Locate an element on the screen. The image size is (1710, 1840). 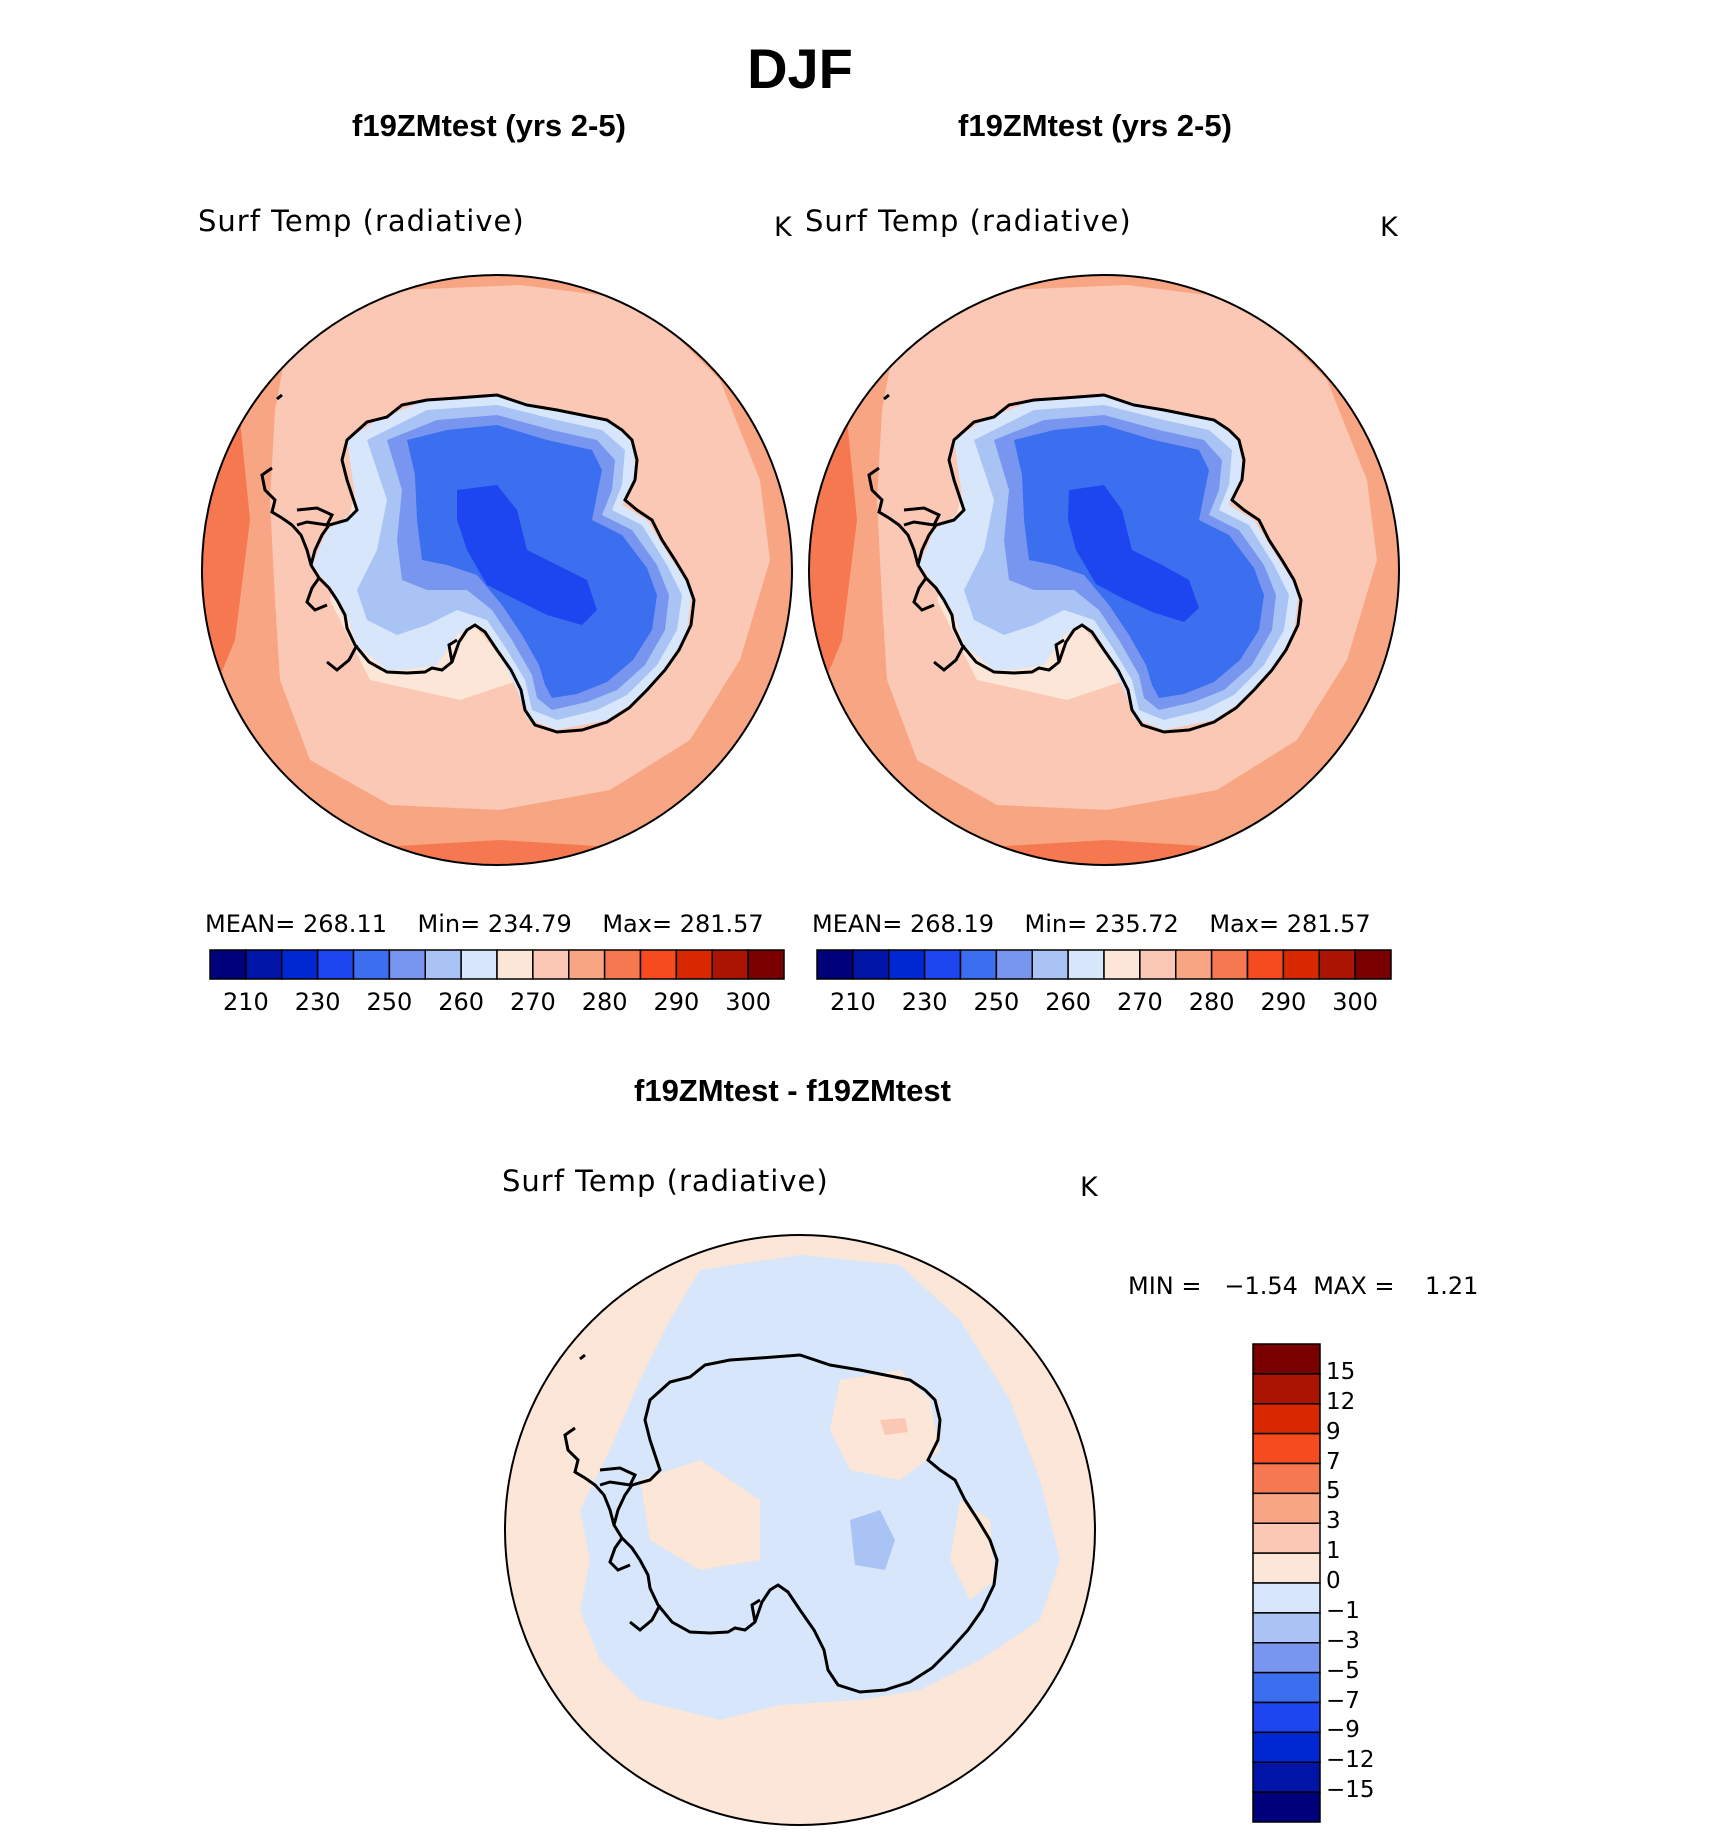
colorbar-tick-label: 1 is located at coordinates (1333, 1551).